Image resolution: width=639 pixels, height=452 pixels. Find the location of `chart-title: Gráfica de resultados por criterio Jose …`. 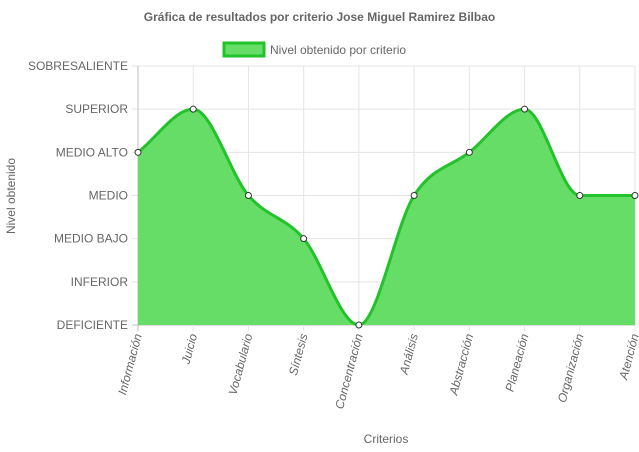

chart-title: Gráfica de resultados por criterio Jose … is located at coordinates (319, 17).